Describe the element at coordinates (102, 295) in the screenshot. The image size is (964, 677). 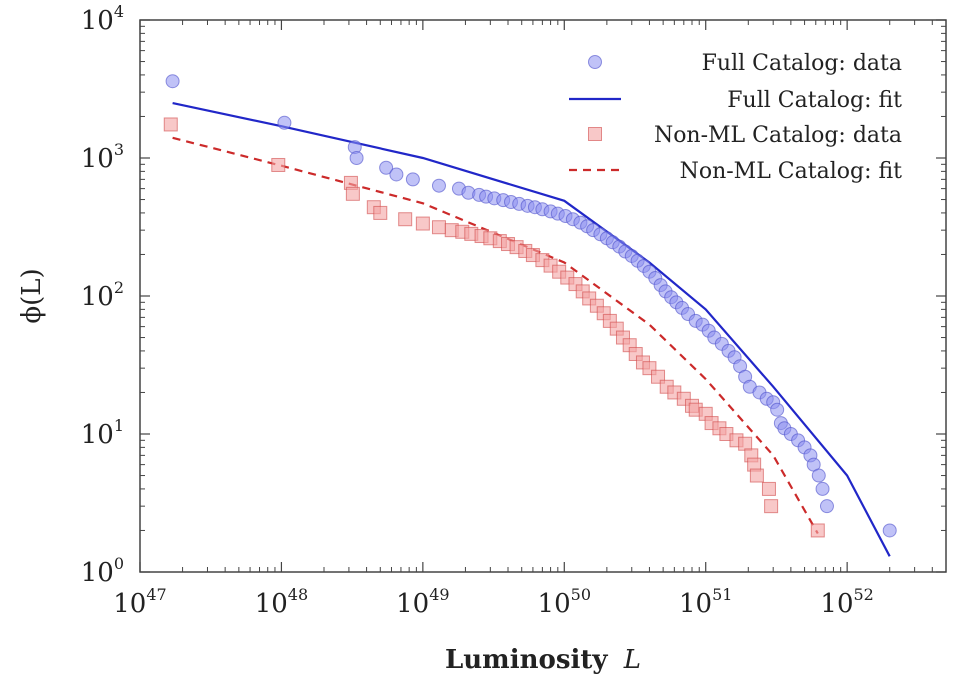
I see `y-tick-label: 10²` at that location.